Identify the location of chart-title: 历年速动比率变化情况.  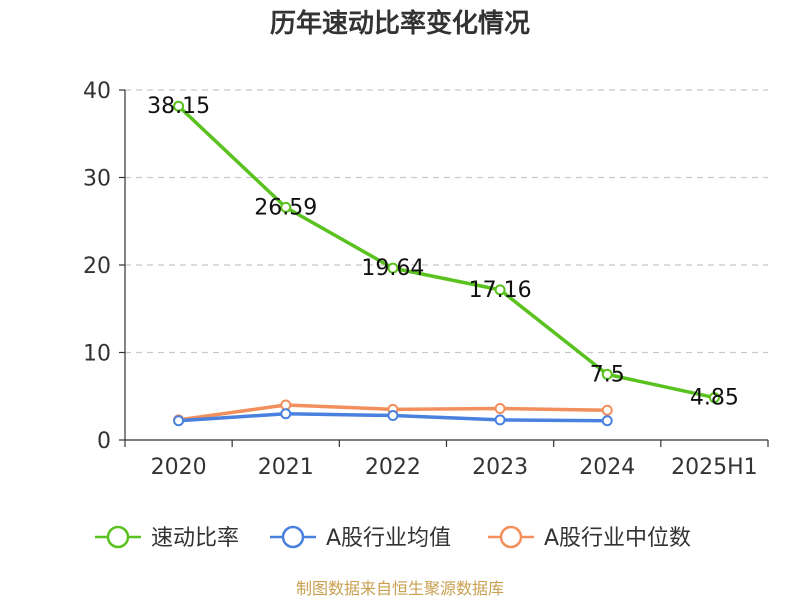
(400, 23).